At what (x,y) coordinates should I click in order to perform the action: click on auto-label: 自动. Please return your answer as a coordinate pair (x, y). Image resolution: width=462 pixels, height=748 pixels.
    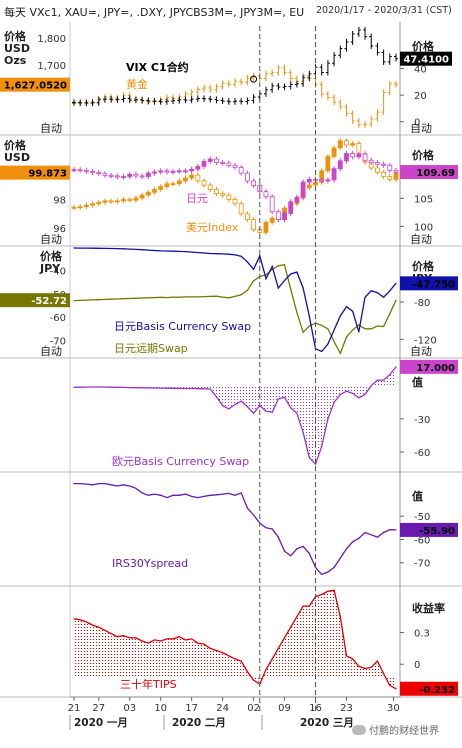
    Looking at the image, I should click on (421, 128).